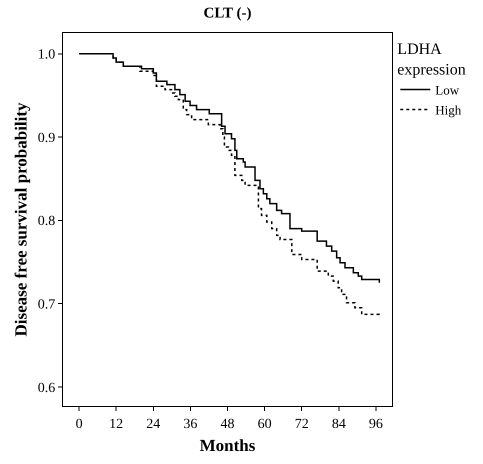 This screenshot has height=464, width=483. What do you see at coordinates (431, 59) in the screenshot?
I see `legend-title: LDHA expression` at bounding box center [431, 59].